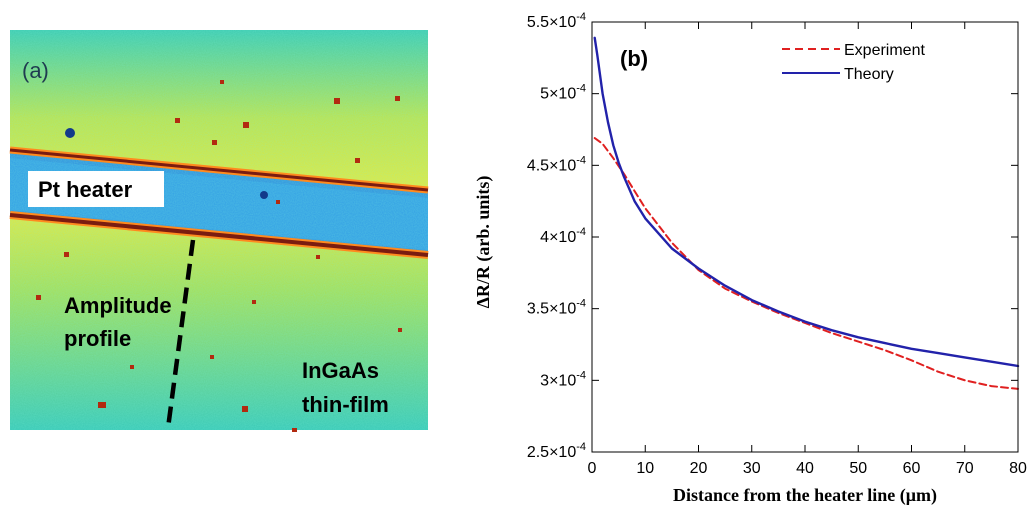 Image resolution: width=1033 pixels, height=514 pixels. What do you see at coordinates (699, 468) in the screenshot?
I see `x-tick-label: 20` at bounding box center [699, 468].